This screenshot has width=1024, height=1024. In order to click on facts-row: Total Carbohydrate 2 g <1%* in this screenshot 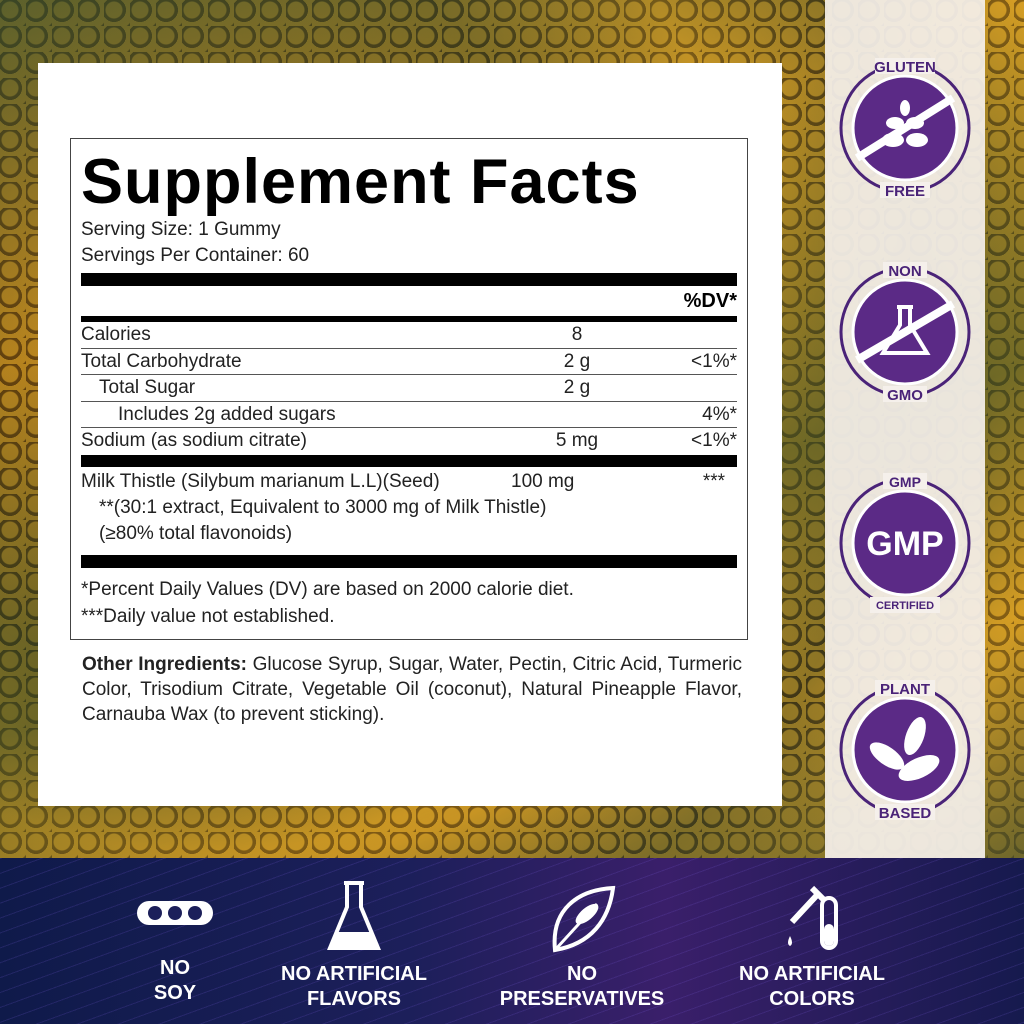, I will do `click(409, 362)`.